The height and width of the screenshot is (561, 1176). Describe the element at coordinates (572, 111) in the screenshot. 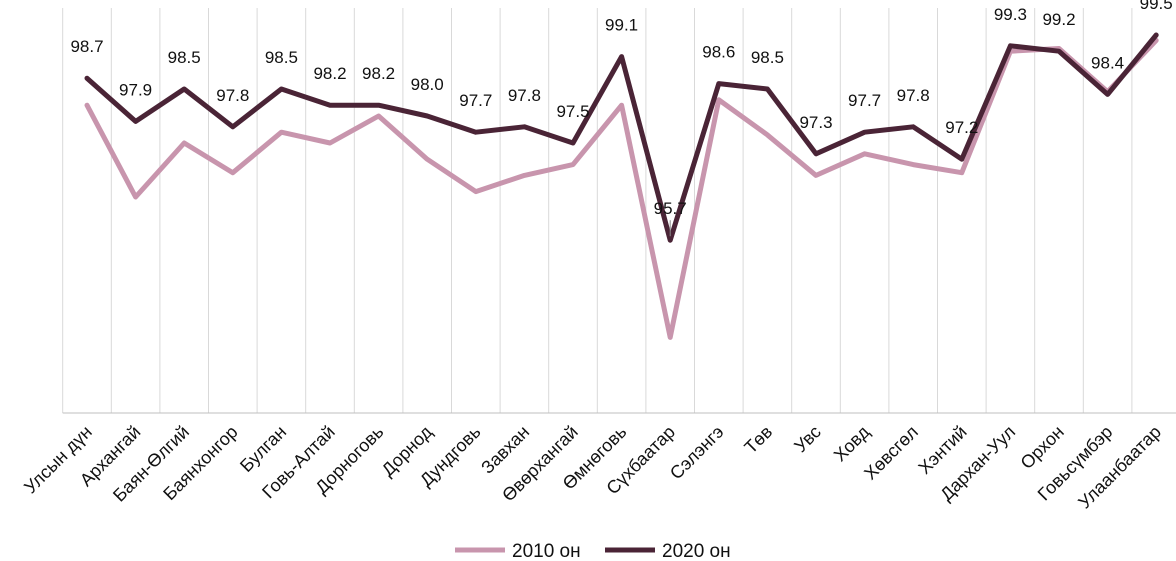

I see `data-label: 97.5` at that location.